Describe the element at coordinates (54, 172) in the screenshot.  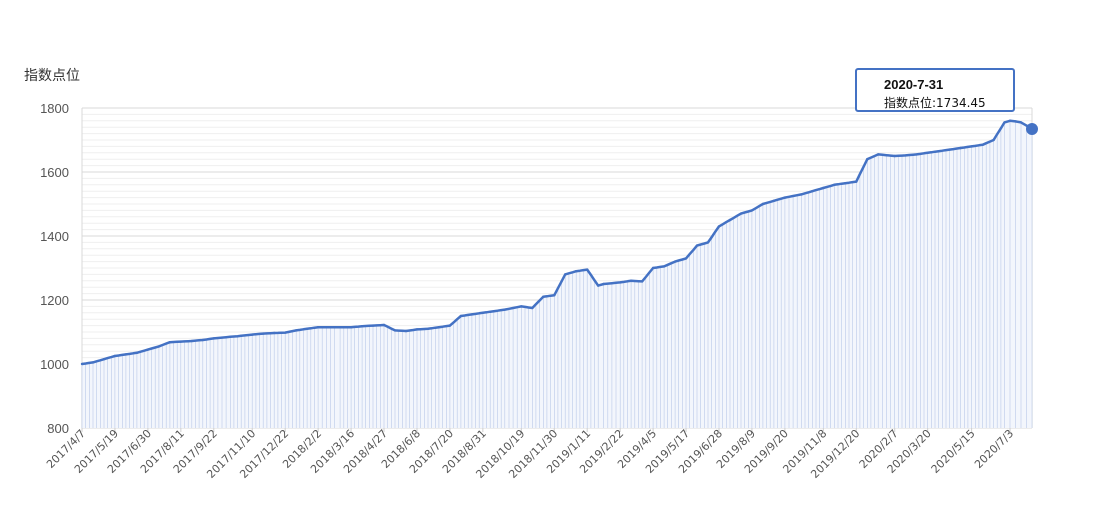
I see `y-tick-label: 1600` at that location.